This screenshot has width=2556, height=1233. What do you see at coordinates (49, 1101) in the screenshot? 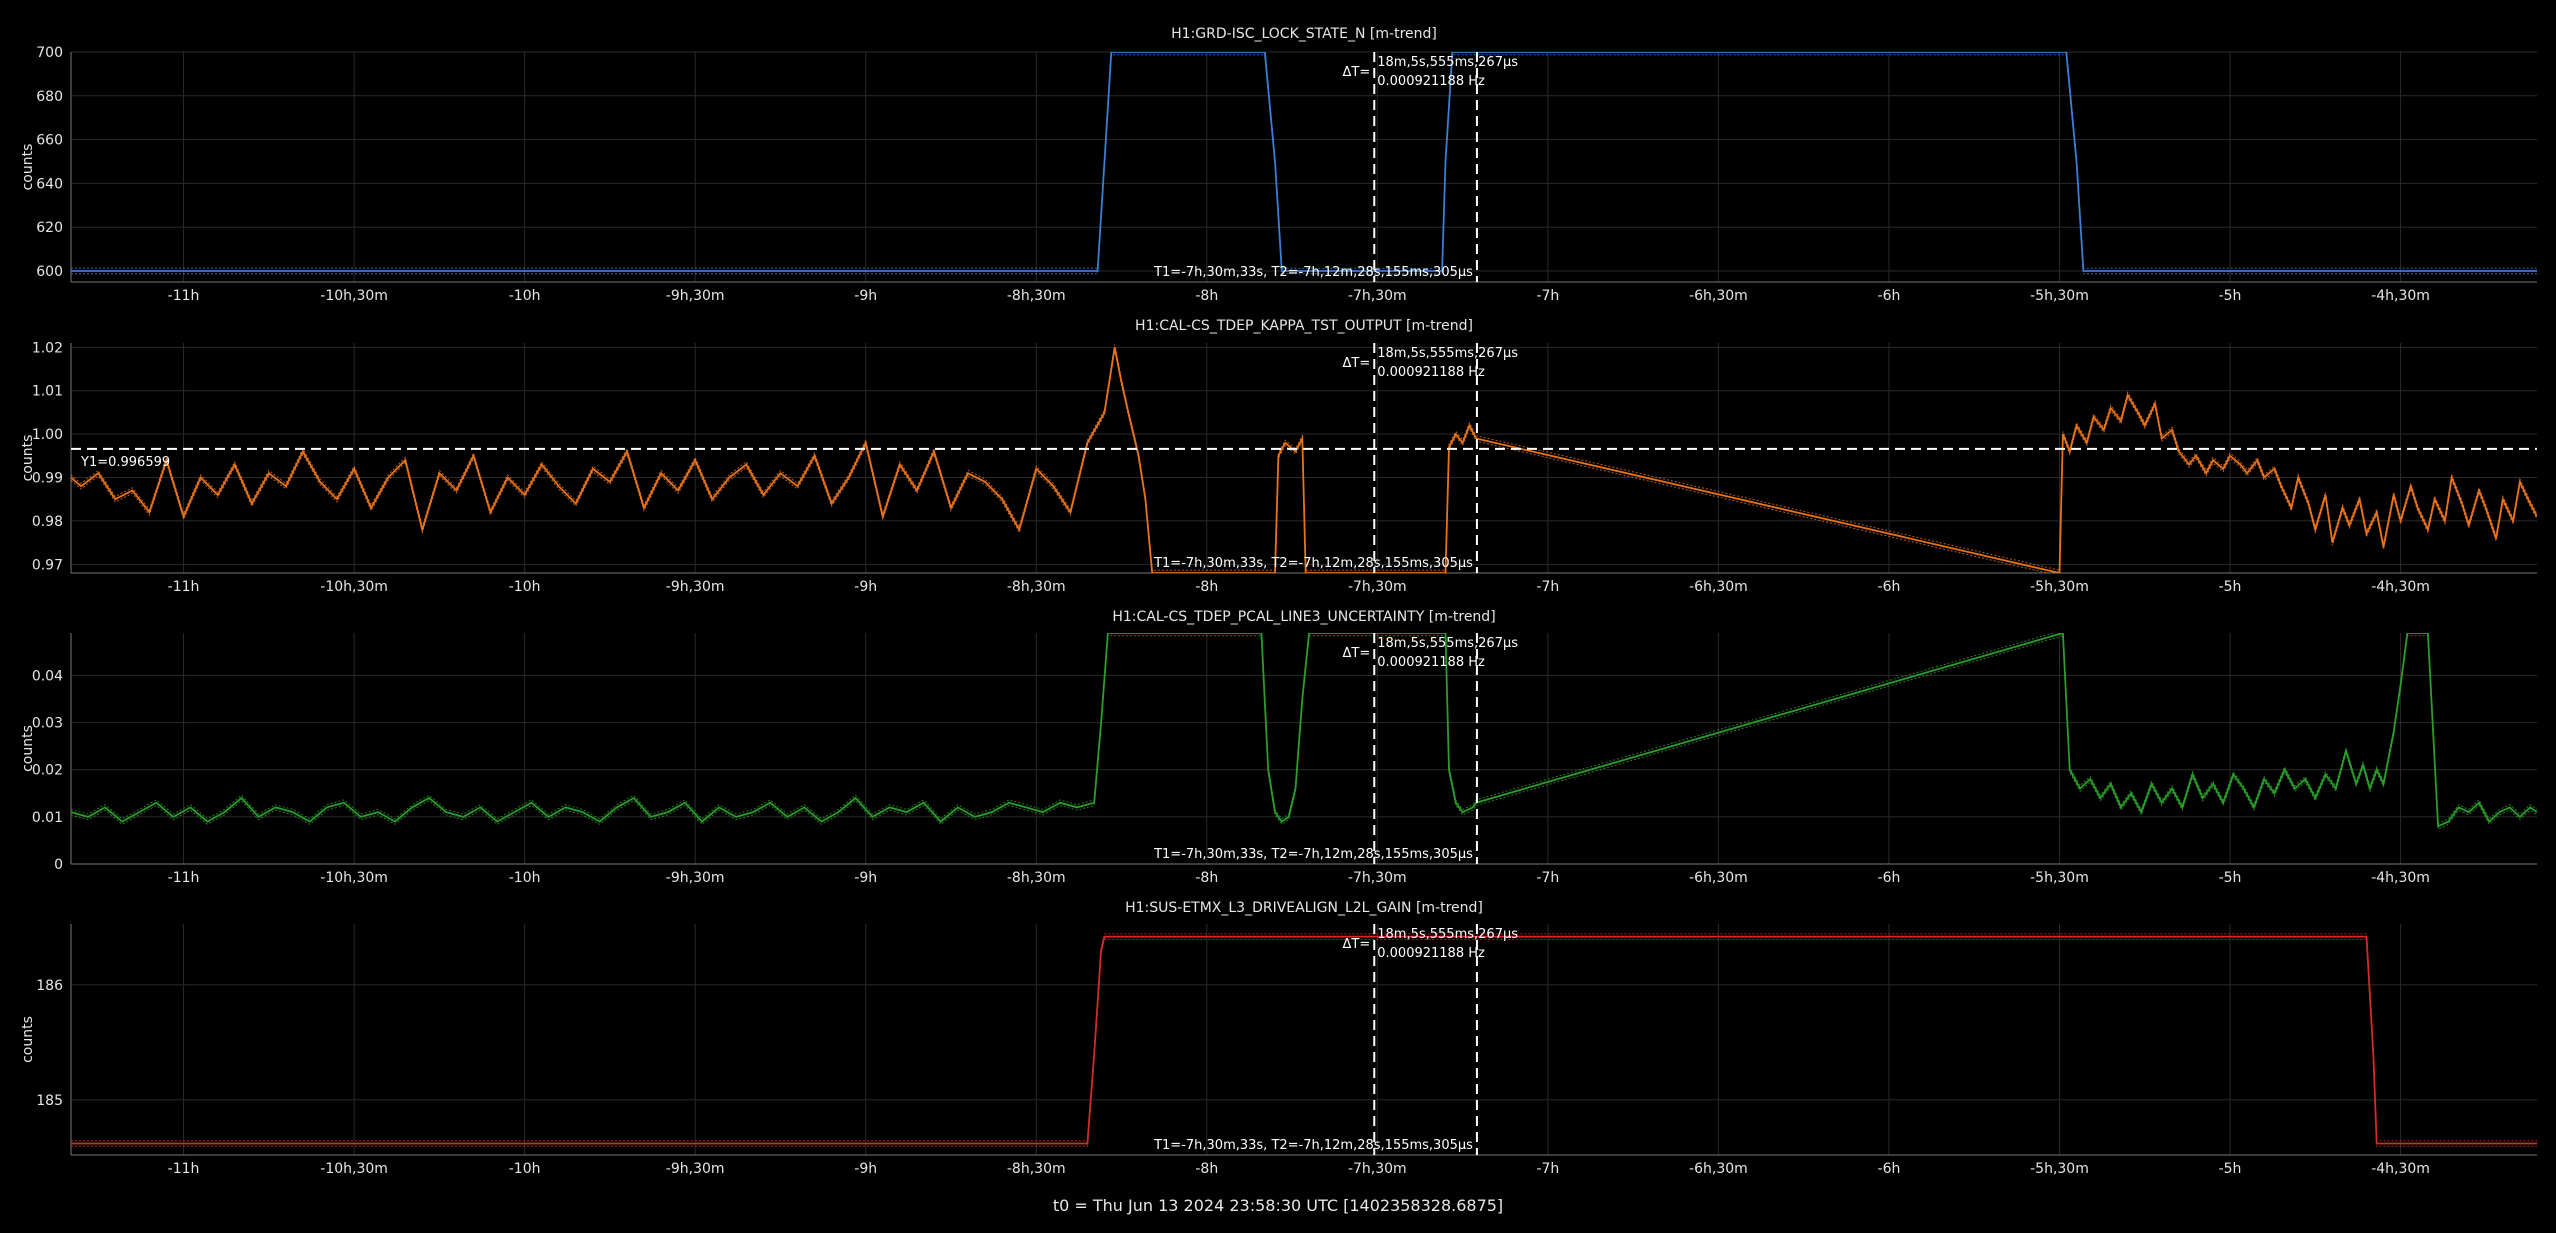
I see `y-tick-label: 185` at bounding box center [49, 1101].